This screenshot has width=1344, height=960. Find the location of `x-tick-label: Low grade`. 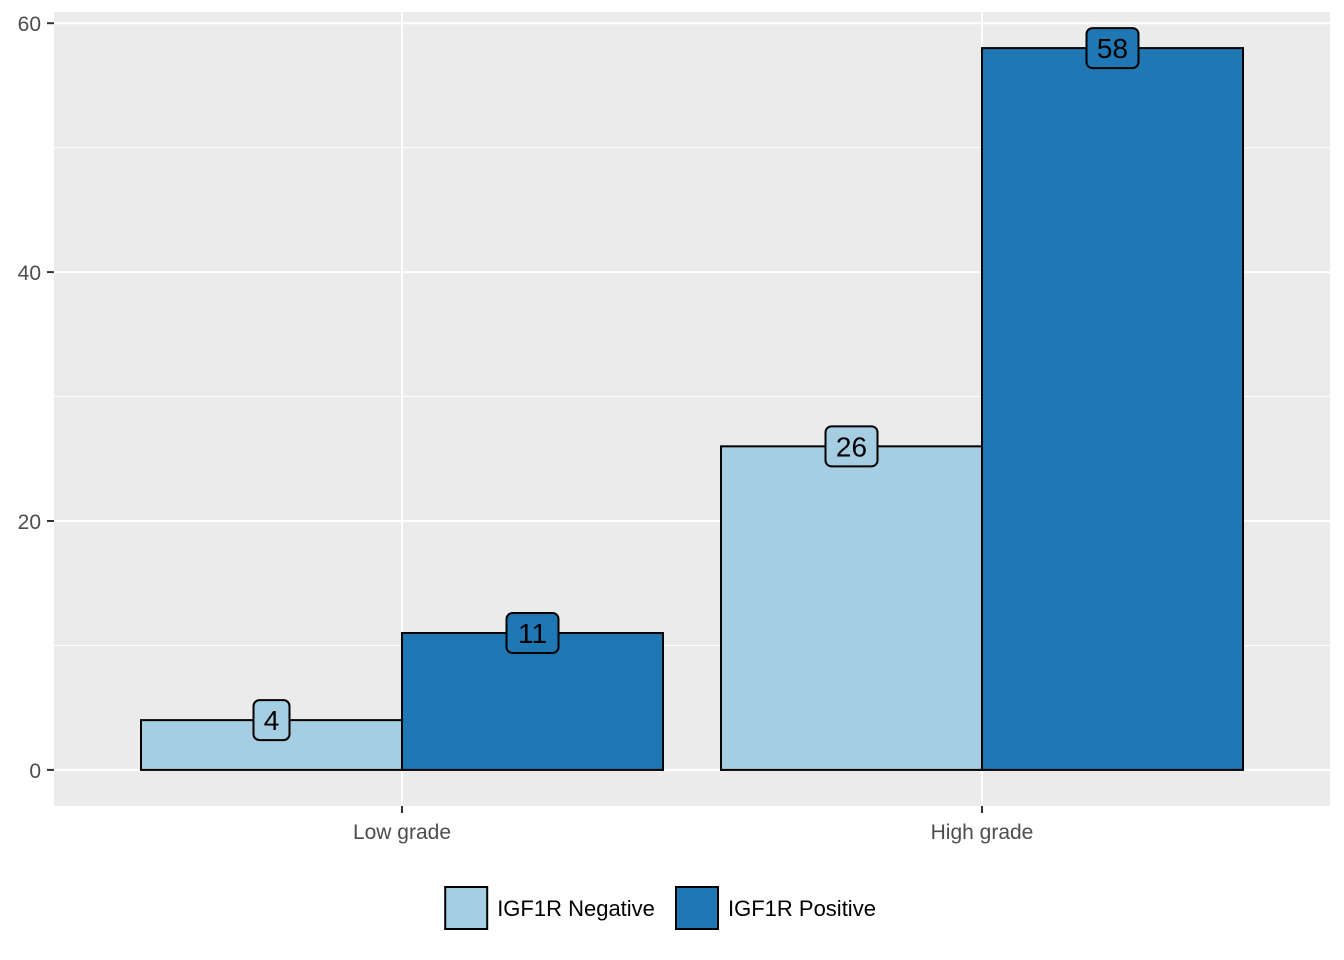

x-tick-label: Low grade is located at coordinates (402, 832).